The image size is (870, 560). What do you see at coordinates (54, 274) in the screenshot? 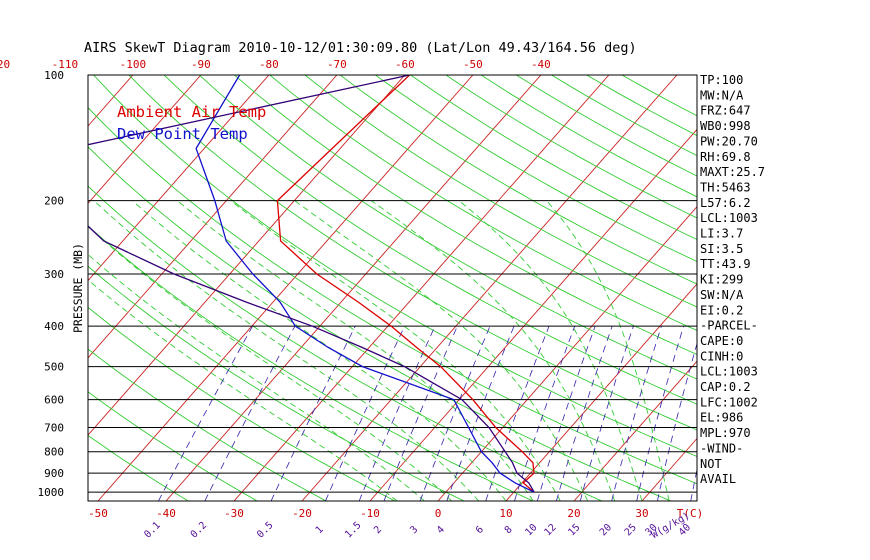
I see `pressure-tick-label: 300` at bounding box center [54, 274].